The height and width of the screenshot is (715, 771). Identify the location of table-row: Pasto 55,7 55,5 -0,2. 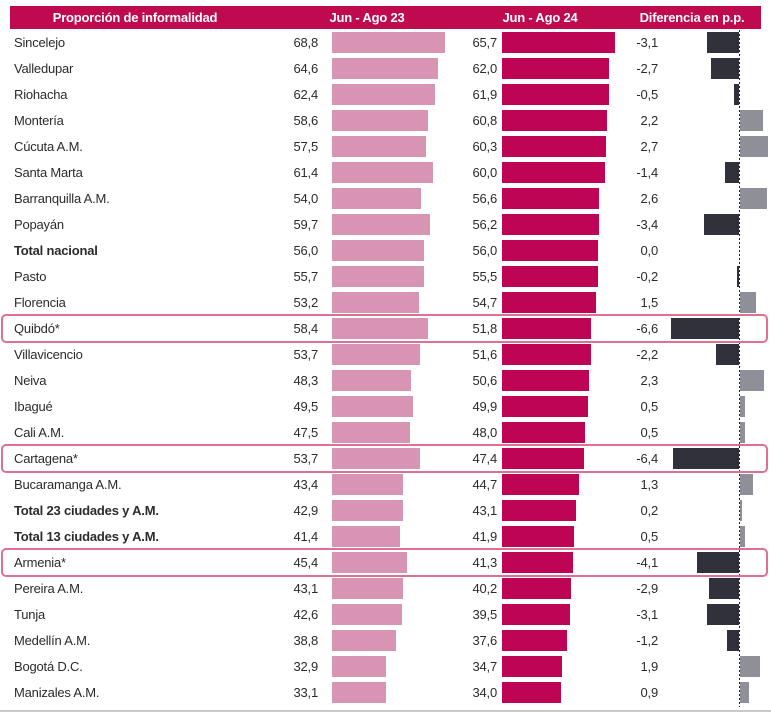
(385, 277).